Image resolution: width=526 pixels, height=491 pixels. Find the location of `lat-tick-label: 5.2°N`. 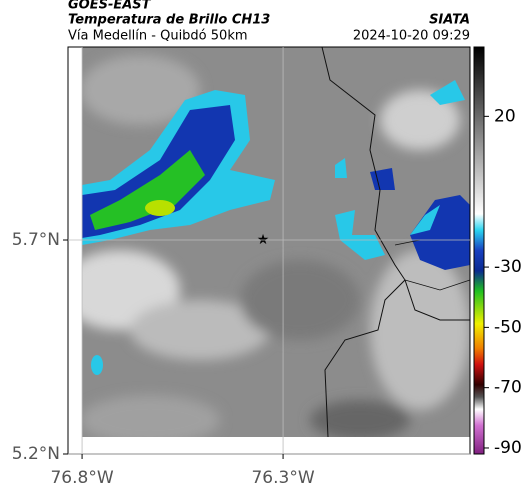

lat-tick-label: 5.2°N is located at coordinates (36, 454).